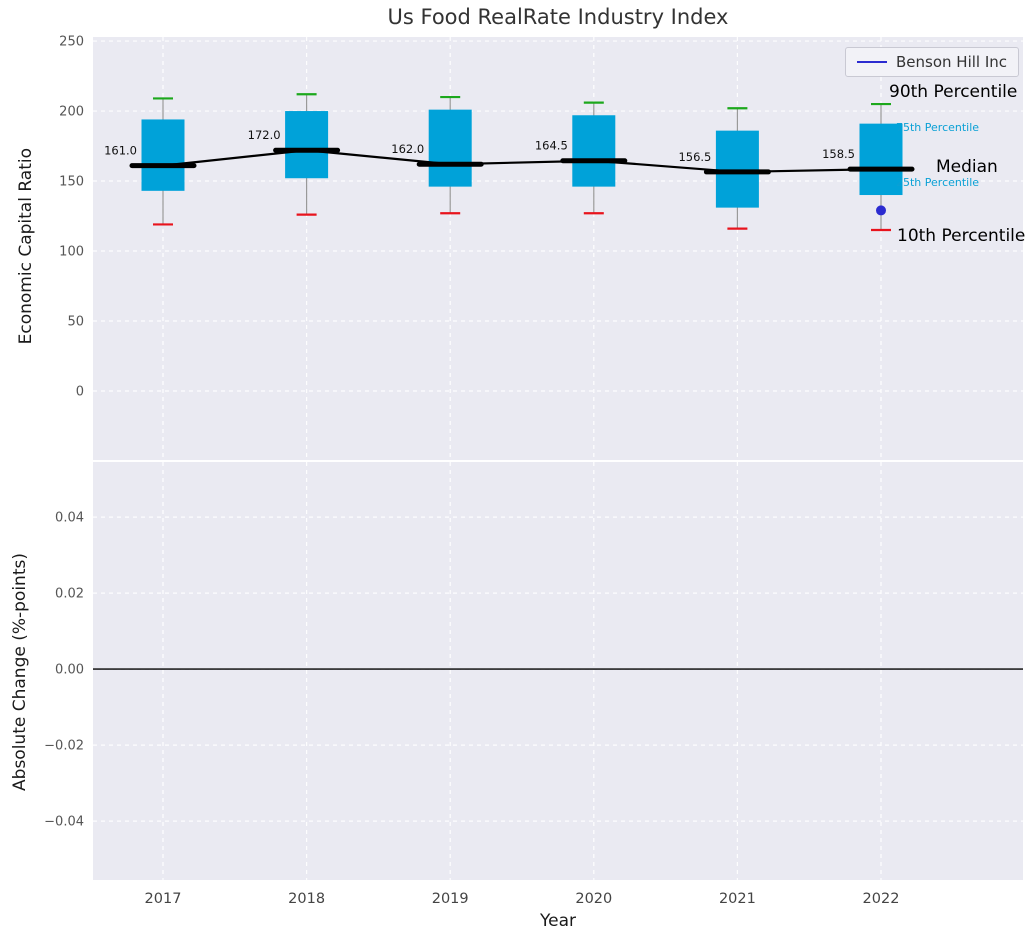 The height and width of the screenshot is (942, 1034). What do you see at coordinates (407, 149) in the screenshot?
I see `median-value-label: 162.0` at bounding box center [407, 149].